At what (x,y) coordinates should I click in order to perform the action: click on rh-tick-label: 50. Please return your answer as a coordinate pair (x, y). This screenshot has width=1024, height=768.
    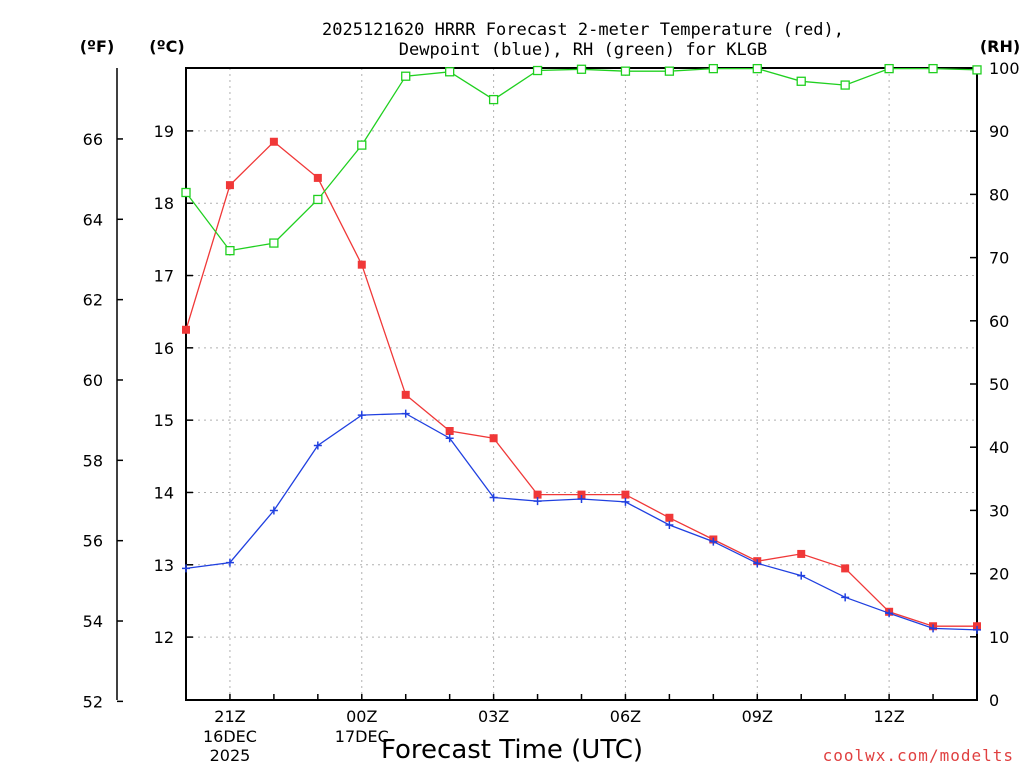
    Looking at the image, I should click on (999, 384).